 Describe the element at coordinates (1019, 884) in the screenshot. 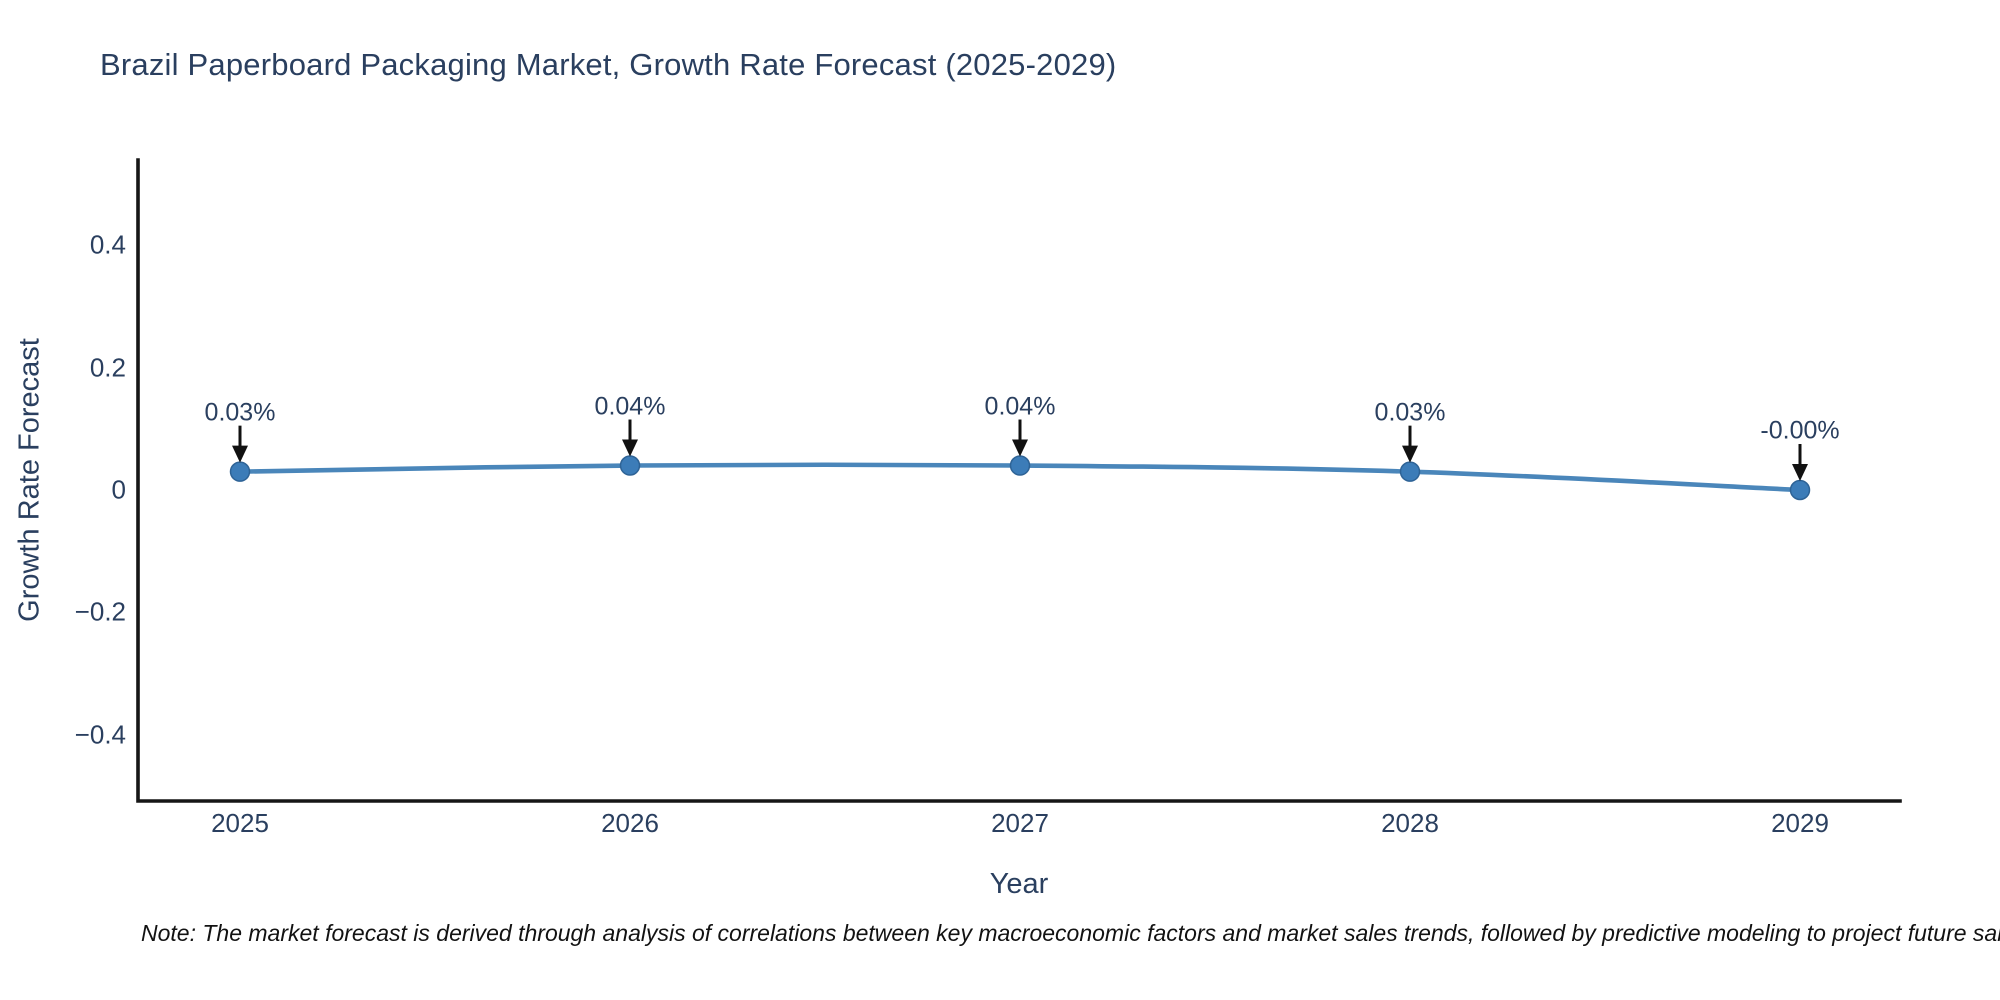

I see `x-axis-title: Year` at that location.